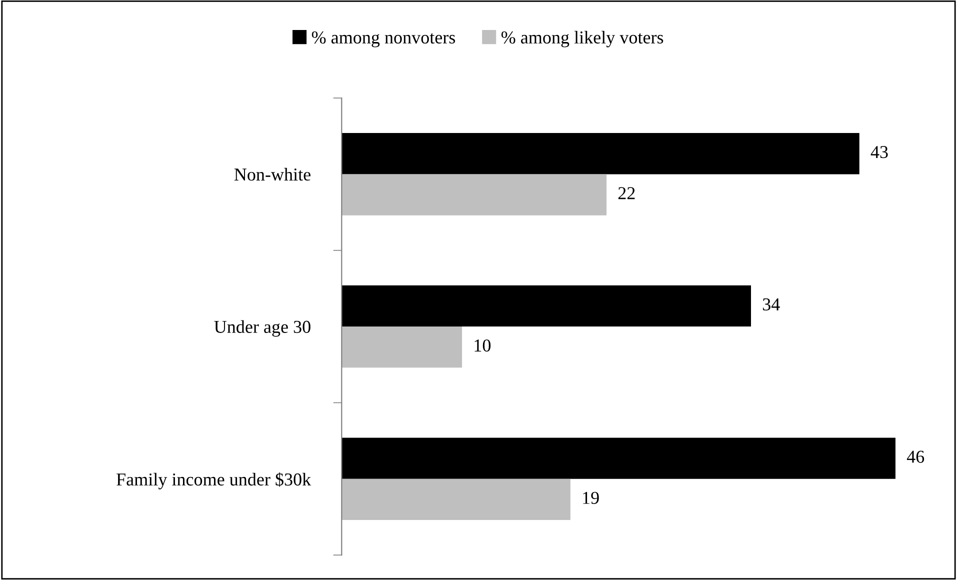 This screenshot has width=957, height=580. What do you see at coordinates (262, 328) in the screenshot?
I see `y-tick-label: Under age 30` at bounding box center [262, 328].